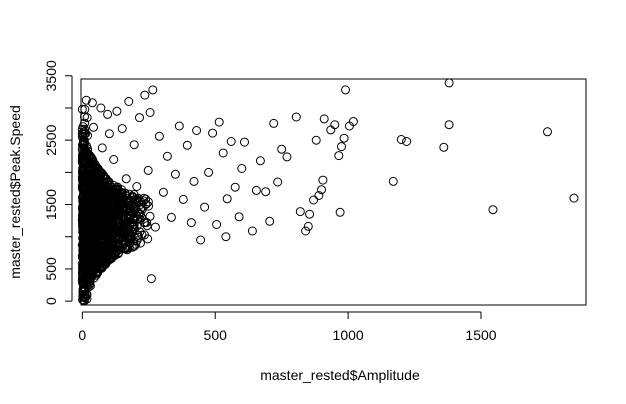  I want to click on x-tick-label: 1000, so click(348, 335).